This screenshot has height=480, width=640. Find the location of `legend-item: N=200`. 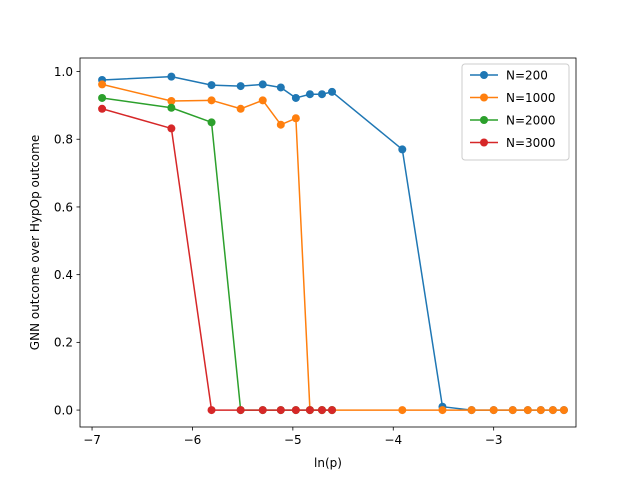

legend-item: N=200 is located at coordinates (509, 75).